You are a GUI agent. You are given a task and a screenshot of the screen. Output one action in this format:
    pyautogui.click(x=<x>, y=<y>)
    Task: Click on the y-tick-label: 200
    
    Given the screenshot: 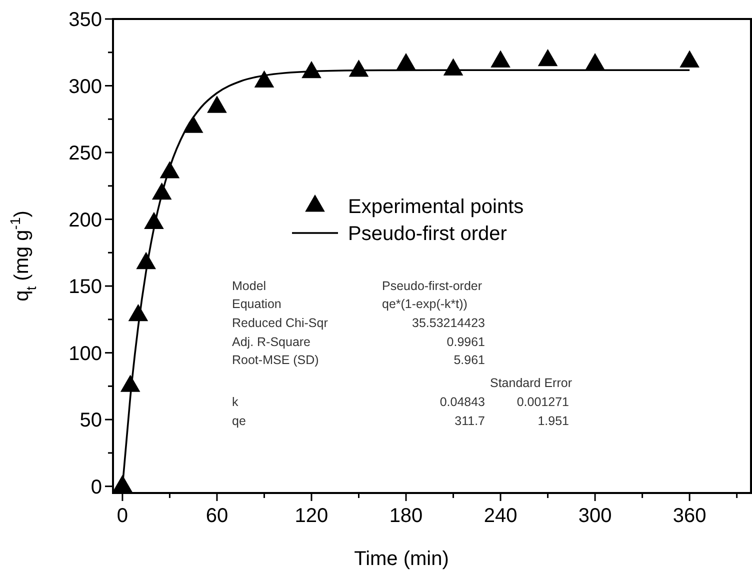 What is the action you would take?
    pyautogui.click(x=85, y=220)
    